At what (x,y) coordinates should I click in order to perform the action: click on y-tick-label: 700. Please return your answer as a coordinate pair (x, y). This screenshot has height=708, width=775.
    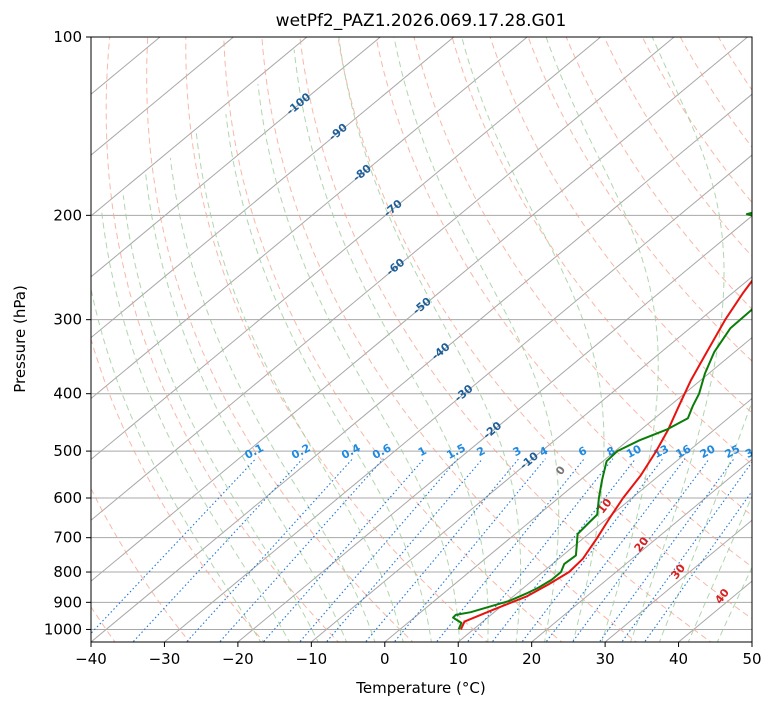
    Looking at the image, I should click on (67, 538).